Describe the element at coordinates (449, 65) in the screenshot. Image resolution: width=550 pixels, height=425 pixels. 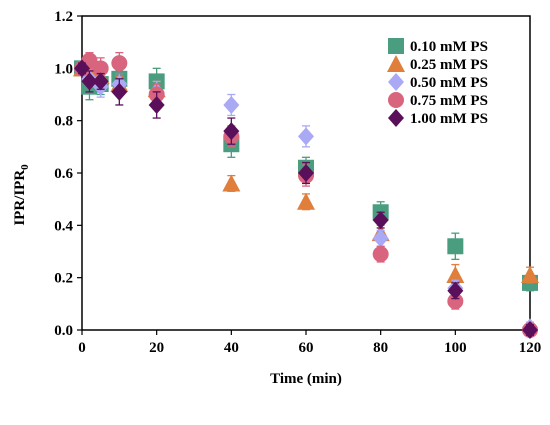
I see `legend-label: 0.25 mM PS` at that location.